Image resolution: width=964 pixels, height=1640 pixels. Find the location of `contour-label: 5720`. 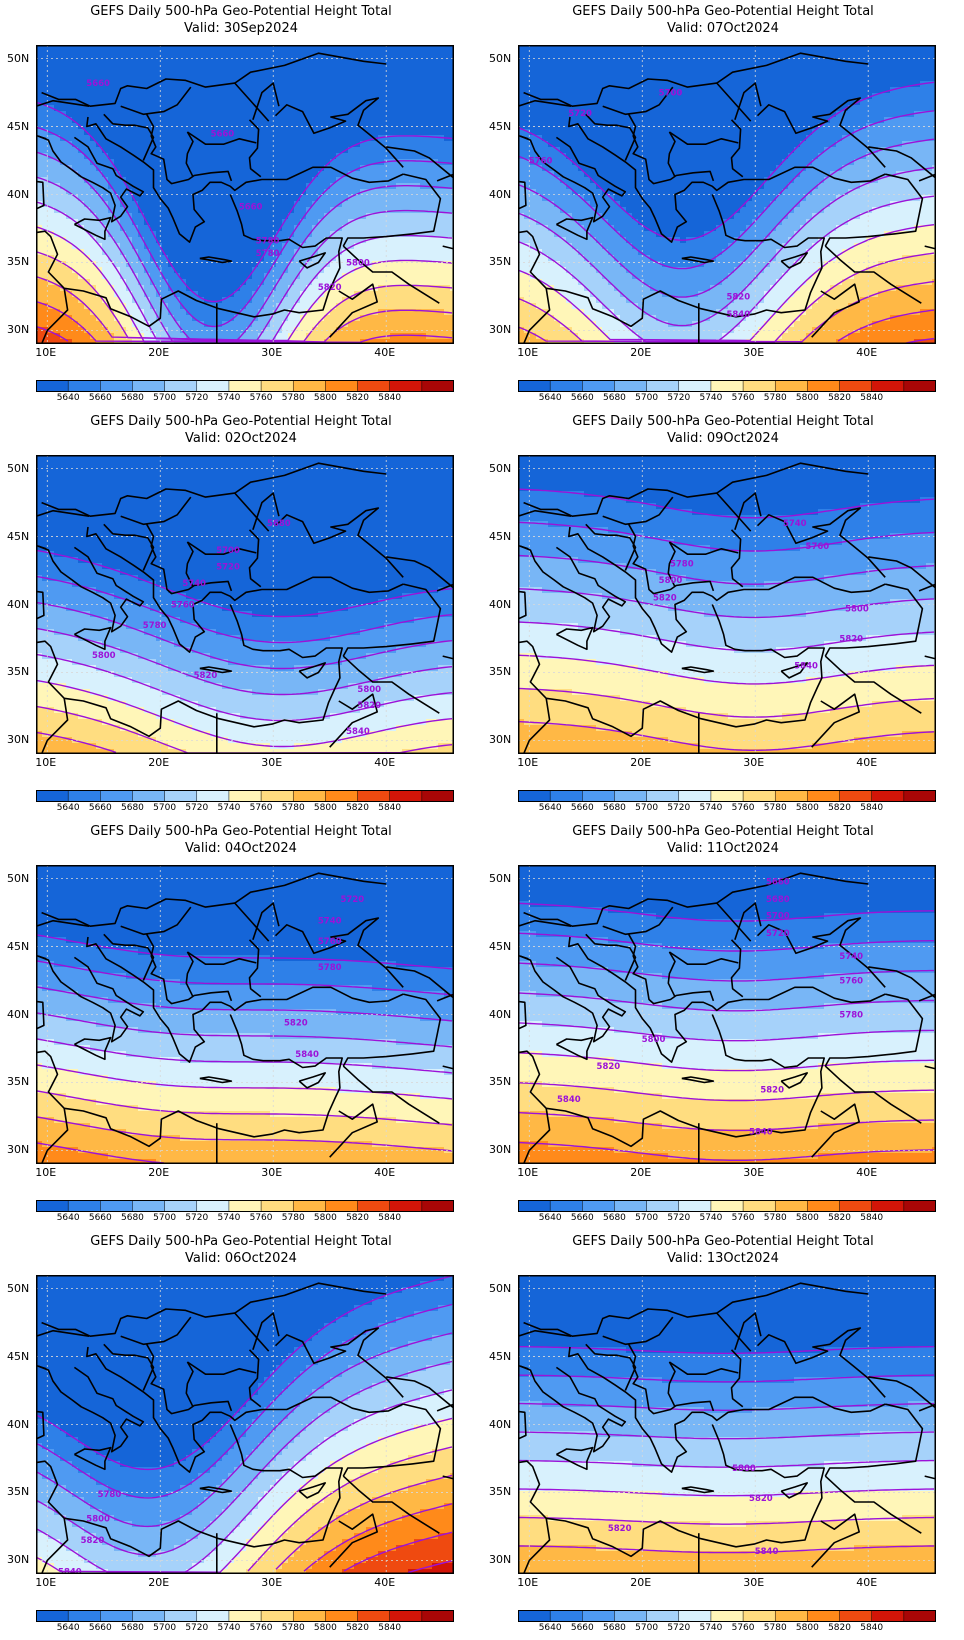

contour-label: 5720 is located at coordinates (352, 900).